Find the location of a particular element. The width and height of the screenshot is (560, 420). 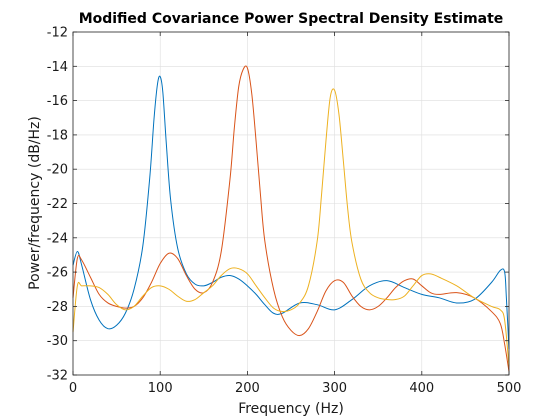

x-axis-label: Frequency (Hz) is located at coordinates (291, 409).